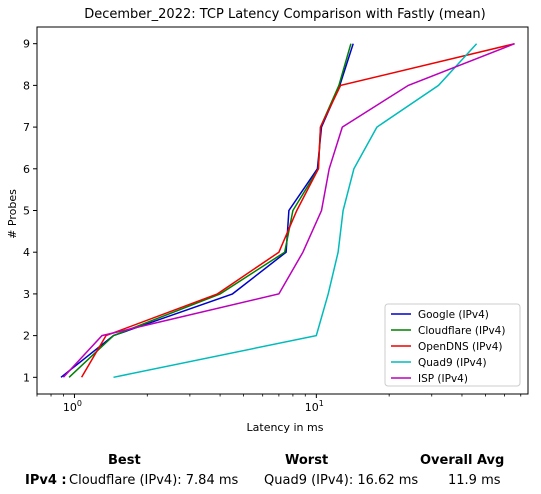  What do you see at coordinates (72, 406) in the screenshot?
I see `x-tick-label: 10⁰` at bounding box center [72, 406].